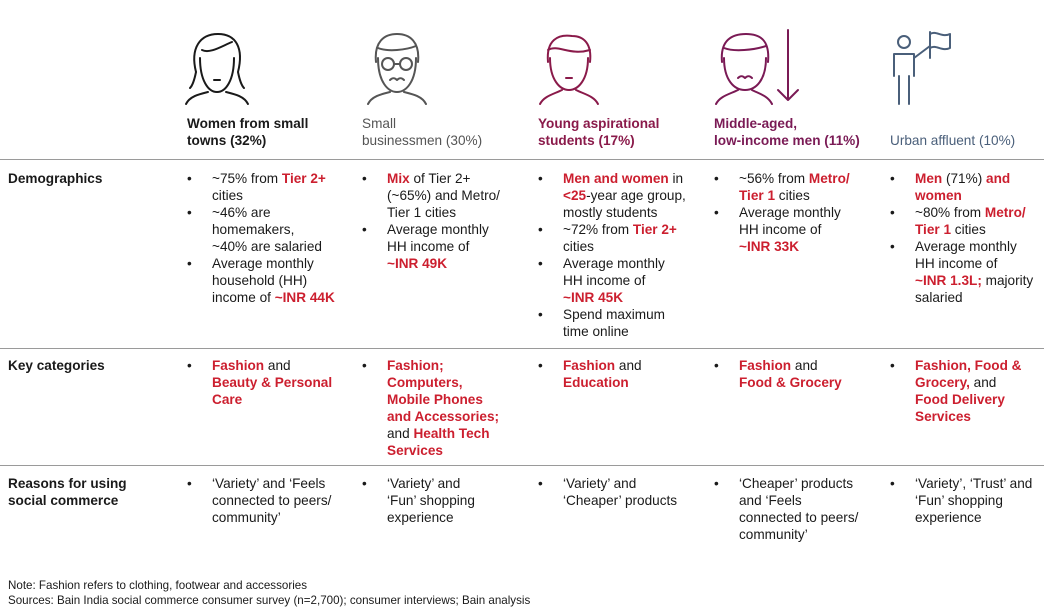 This screenshot has height=613, width=1044. Describe the element at coordinates (933, 140) in the screenshot. I see `segment-name: Urban affluent` at that location.